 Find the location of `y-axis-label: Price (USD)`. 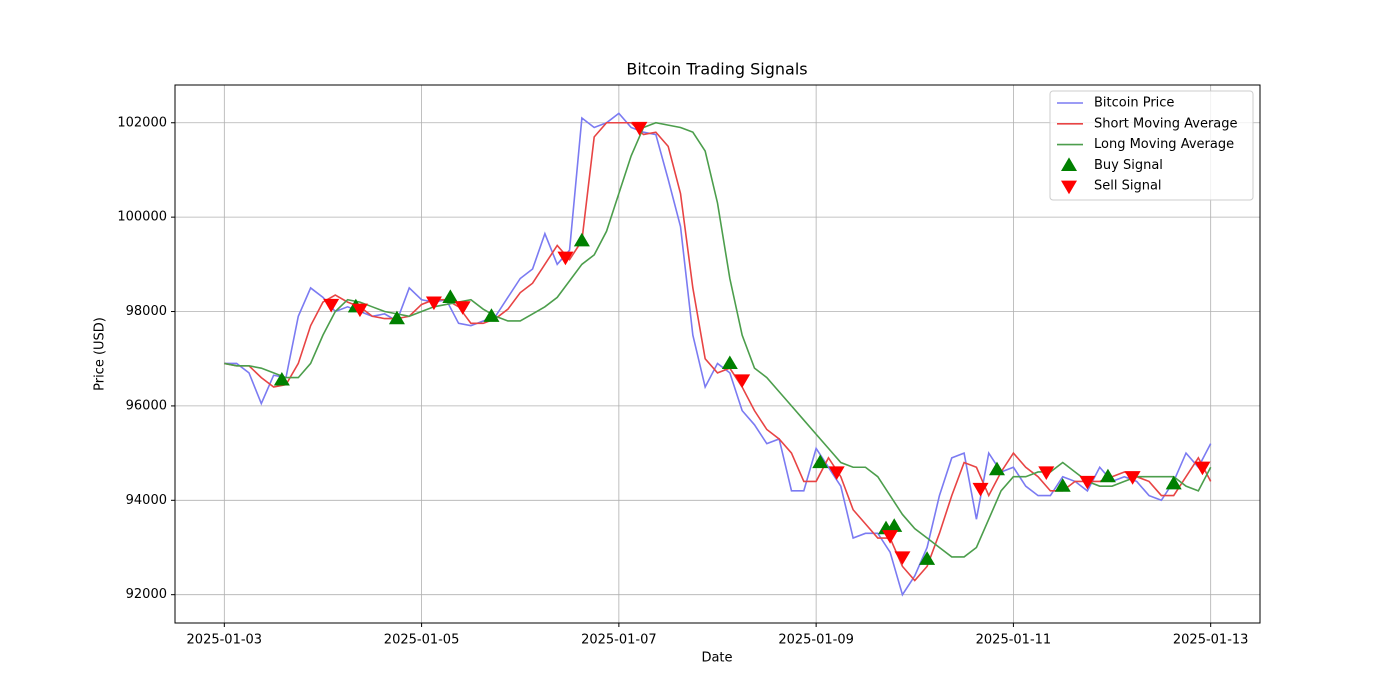

y-axis-label: Price (USD) is located at coordinates (100, 354).